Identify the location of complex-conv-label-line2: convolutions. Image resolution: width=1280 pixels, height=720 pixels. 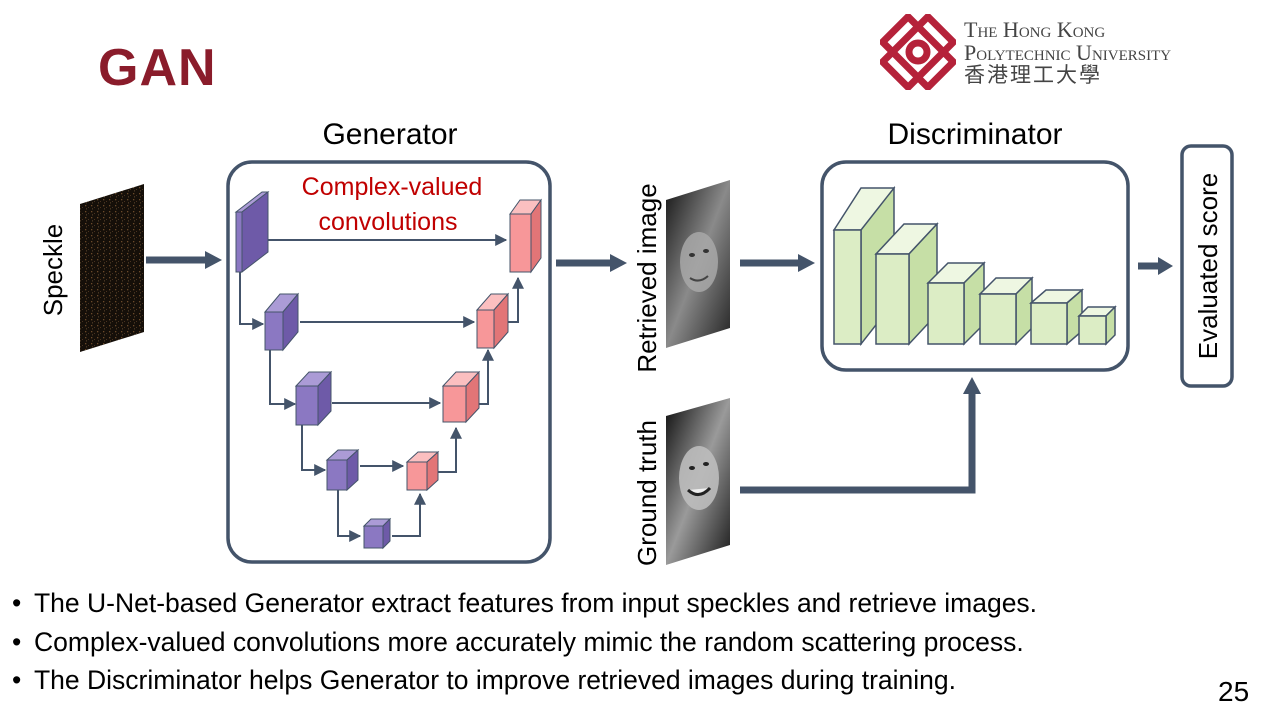
(388, 222).